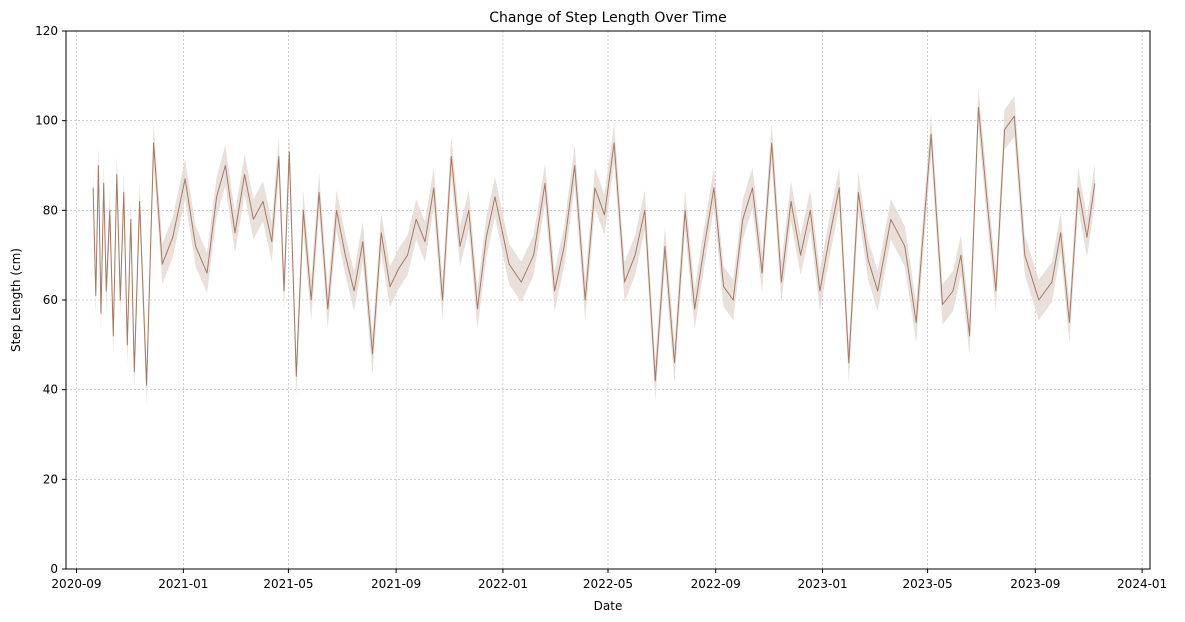 This screenshot has width=1185, height=622. Describe the element at coordinates (396, 584) in the screenshot. I see `x-tick-label: 2021-09` at that location.